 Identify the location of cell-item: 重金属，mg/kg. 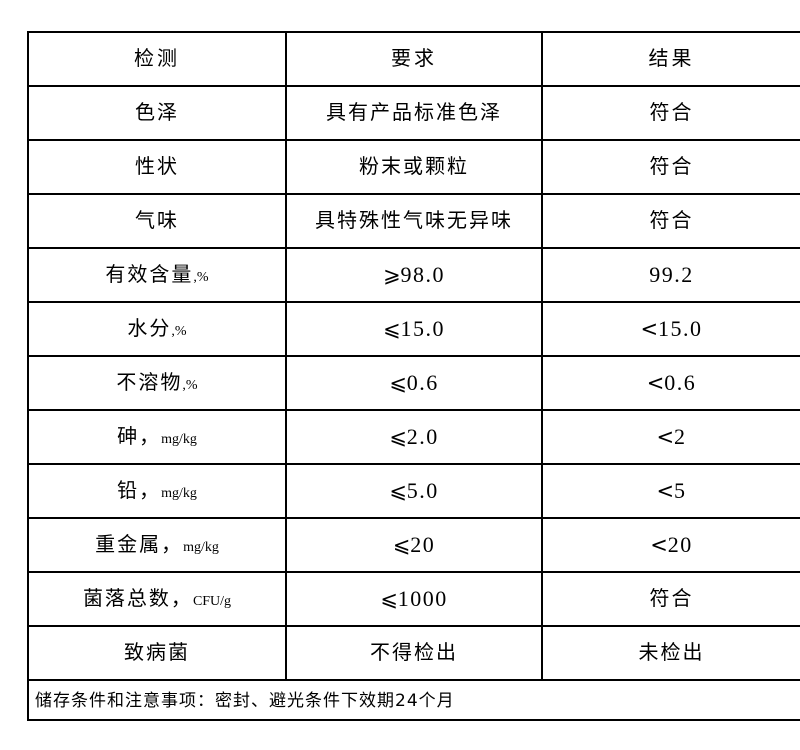
(157, 545).